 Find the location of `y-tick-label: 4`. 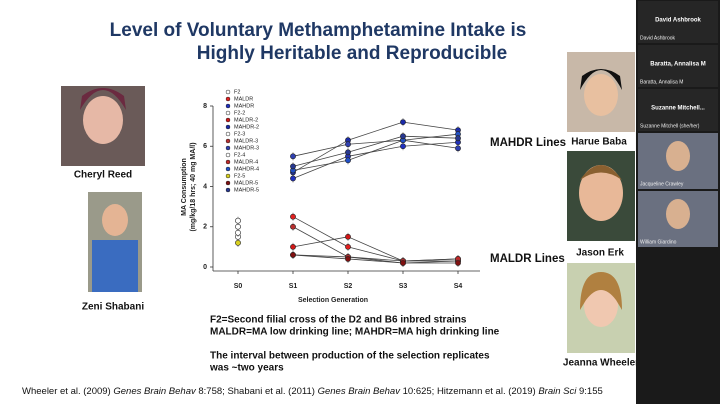

y-tick-label: 4 is located at coordinates (205, 186).